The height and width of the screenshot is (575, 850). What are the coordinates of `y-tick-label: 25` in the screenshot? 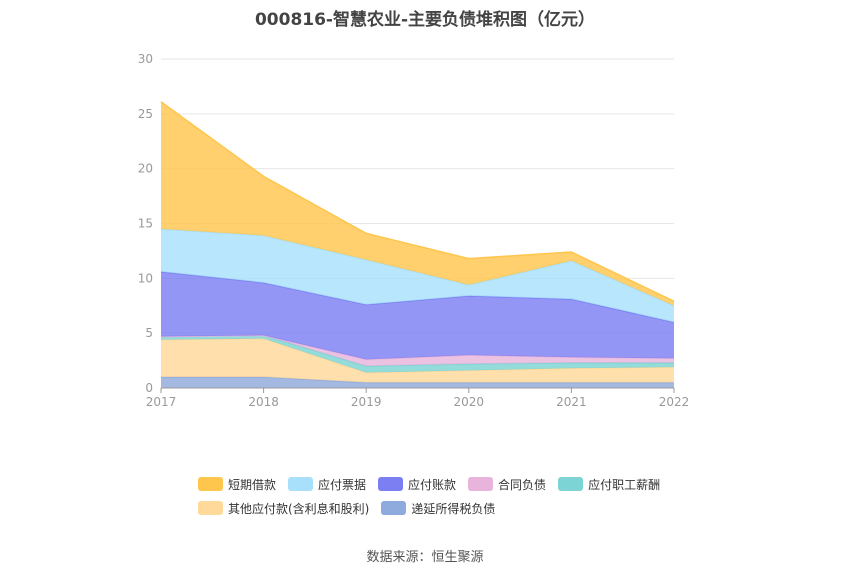 It's located at (145, 114).